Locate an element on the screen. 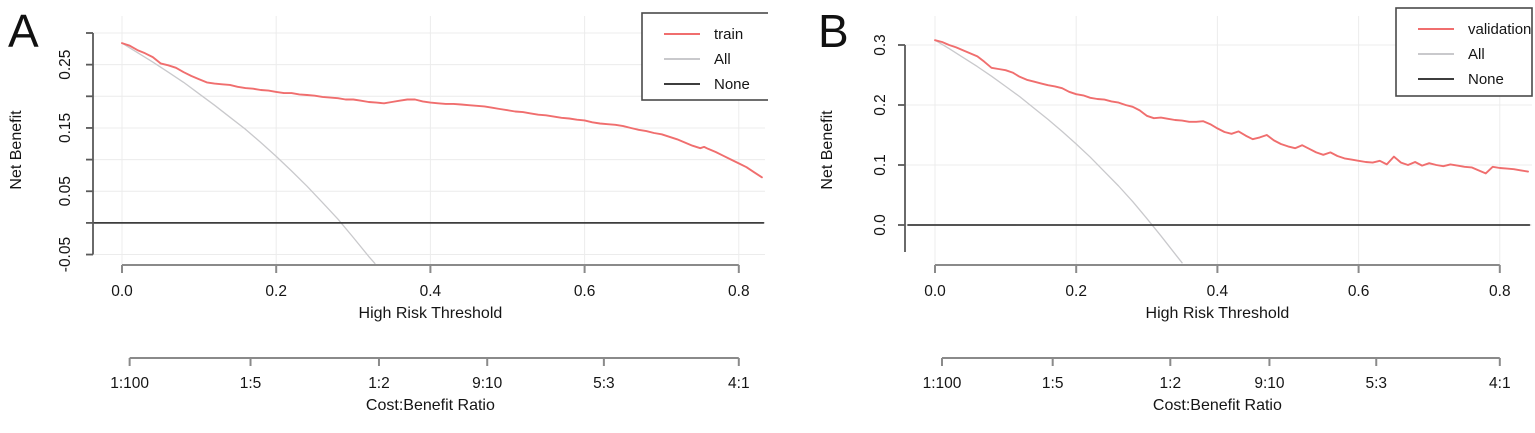 The image size is (1535, 433). panel-a-label: A is located at coordinates (23, 31).